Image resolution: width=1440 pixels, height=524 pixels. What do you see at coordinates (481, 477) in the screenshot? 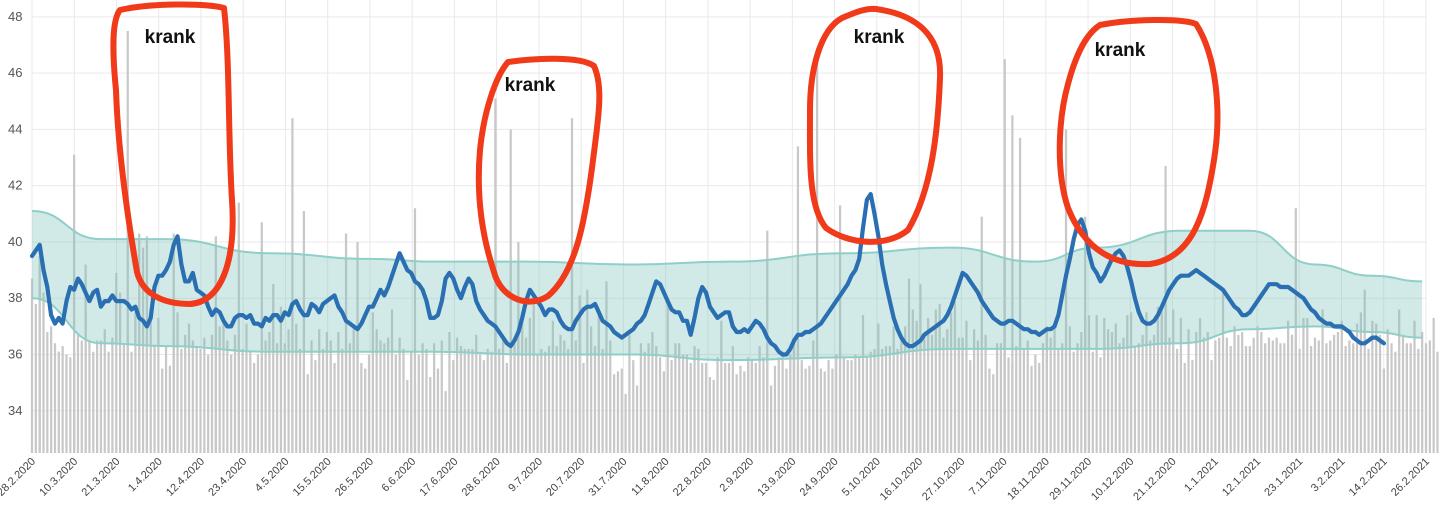
I see `x-tick-label: 28.6.2020` at bounding box center [481, 477].